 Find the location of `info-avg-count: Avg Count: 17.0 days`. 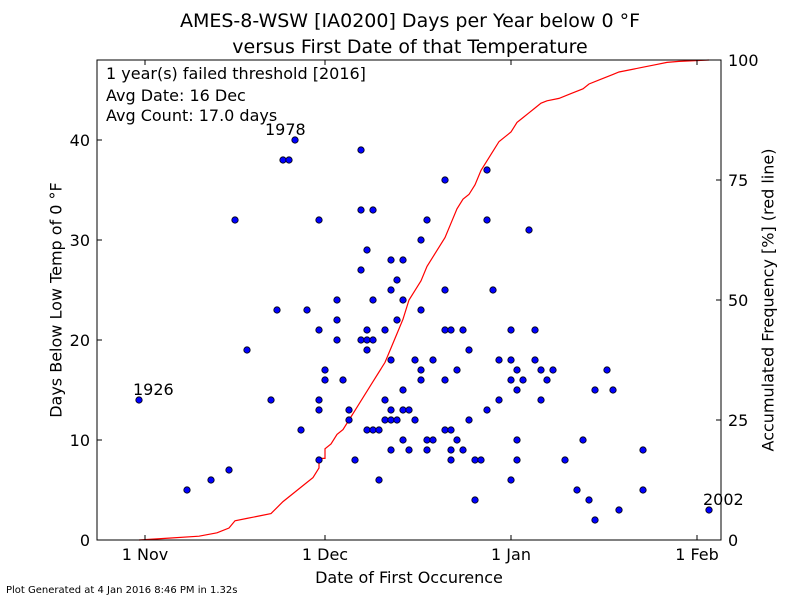

info-avg-count: Avg Count: 17.0 days is located at coordinates (192, 115).